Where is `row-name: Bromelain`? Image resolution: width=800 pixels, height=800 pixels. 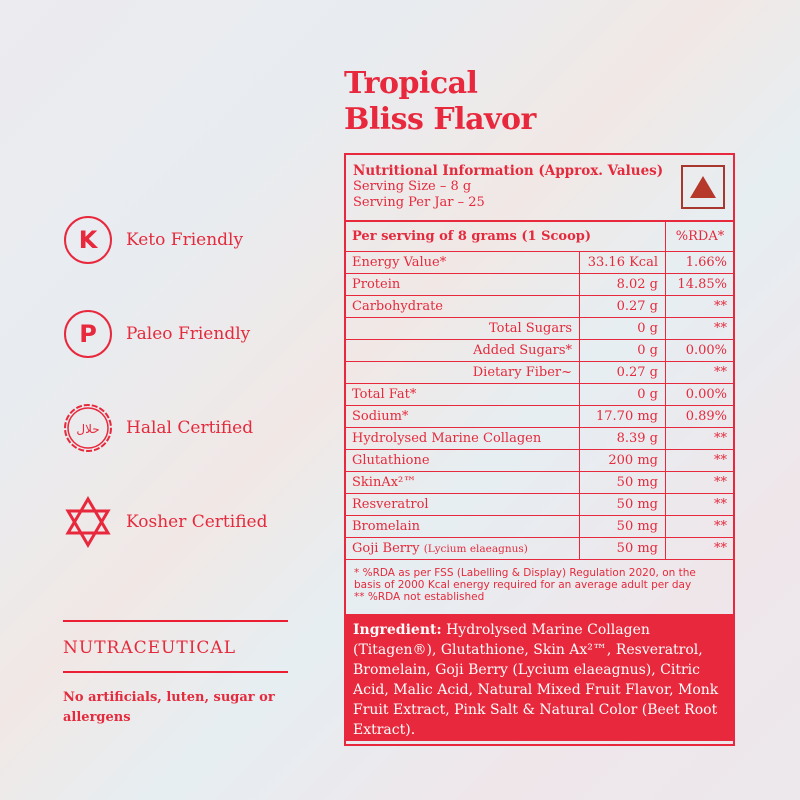 row-name: Bromelain is located at coordinates (462, 526).